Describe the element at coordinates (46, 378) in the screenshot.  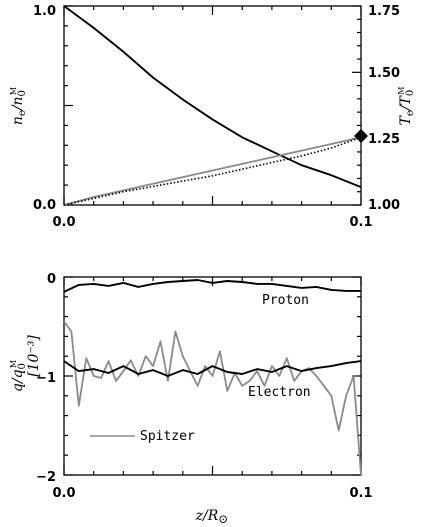
I see `bottom-y-tick-label: −1` at that location.